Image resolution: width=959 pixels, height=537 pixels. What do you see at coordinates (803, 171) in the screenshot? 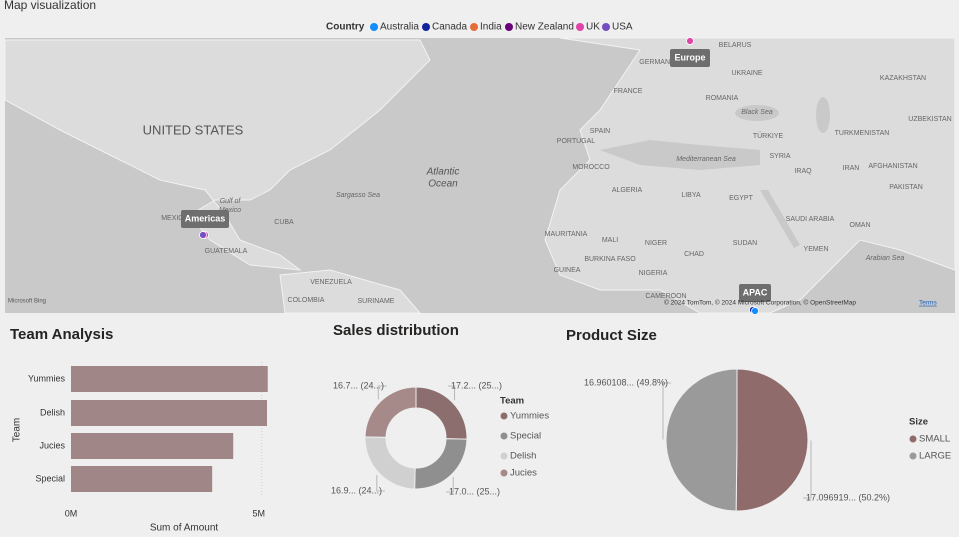
I see `map-label: IRAQ` at bounding box center [803, 171].